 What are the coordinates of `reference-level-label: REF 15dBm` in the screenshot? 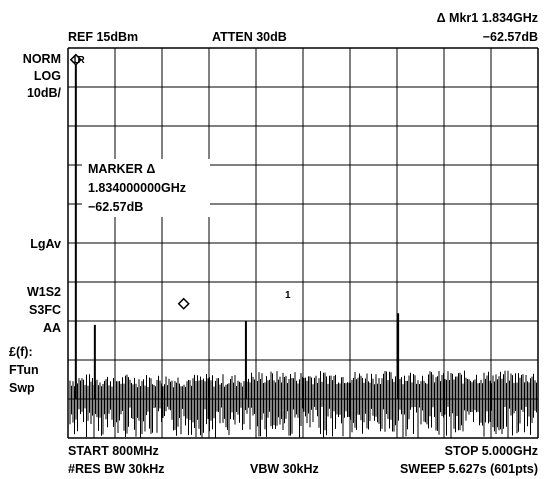 It's located at (103, 37).